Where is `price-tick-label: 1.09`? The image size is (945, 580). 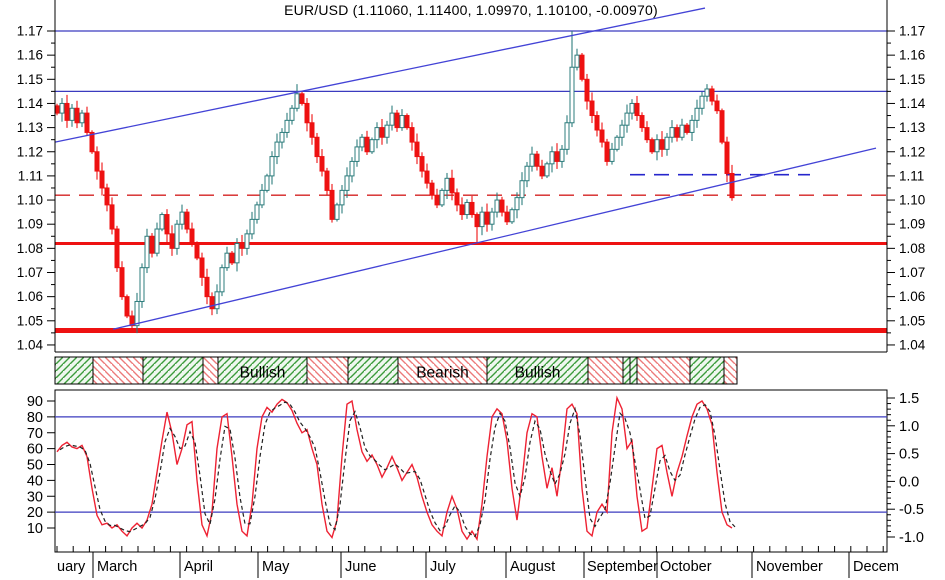
price-tick-label: 1.09 is located at coordinates (912, 224).